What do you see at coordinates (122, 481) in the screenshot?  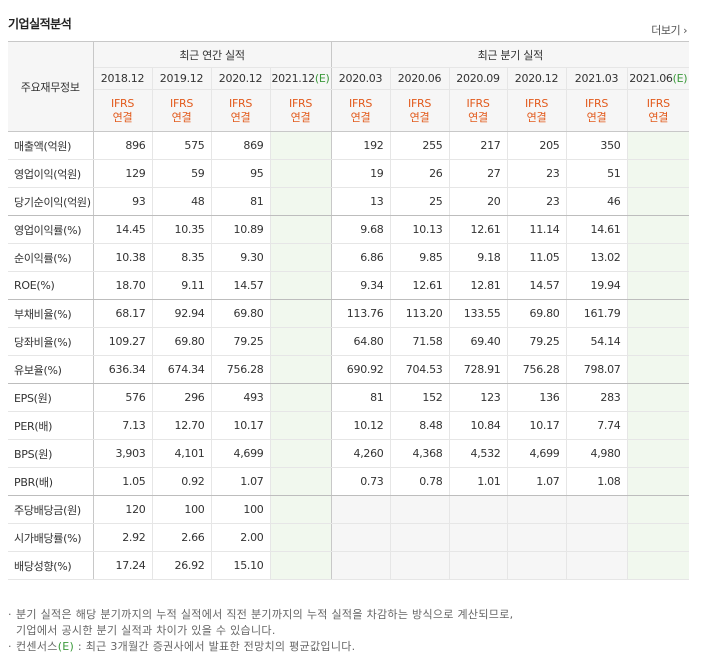 I see `cell: 1.05` at bounding box center [122, 481].